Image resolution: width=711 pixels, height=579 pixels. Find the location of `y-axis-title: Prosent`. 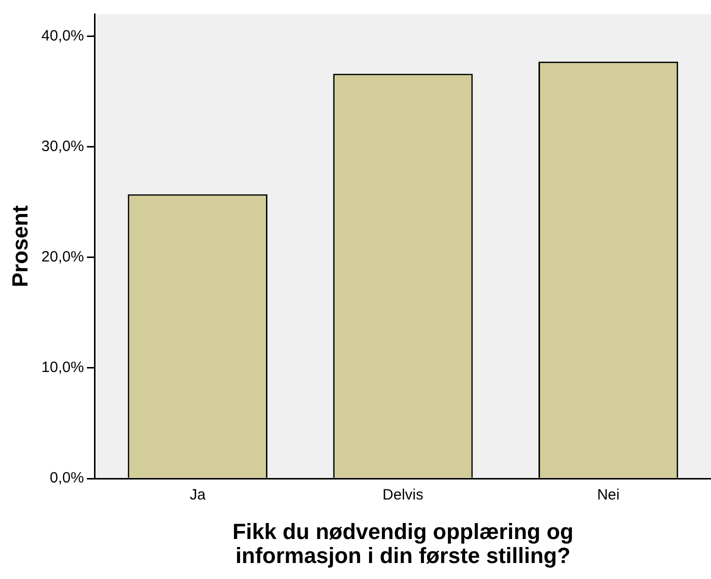

y-axis-title: Prosent is located at coordinates (19, 246).